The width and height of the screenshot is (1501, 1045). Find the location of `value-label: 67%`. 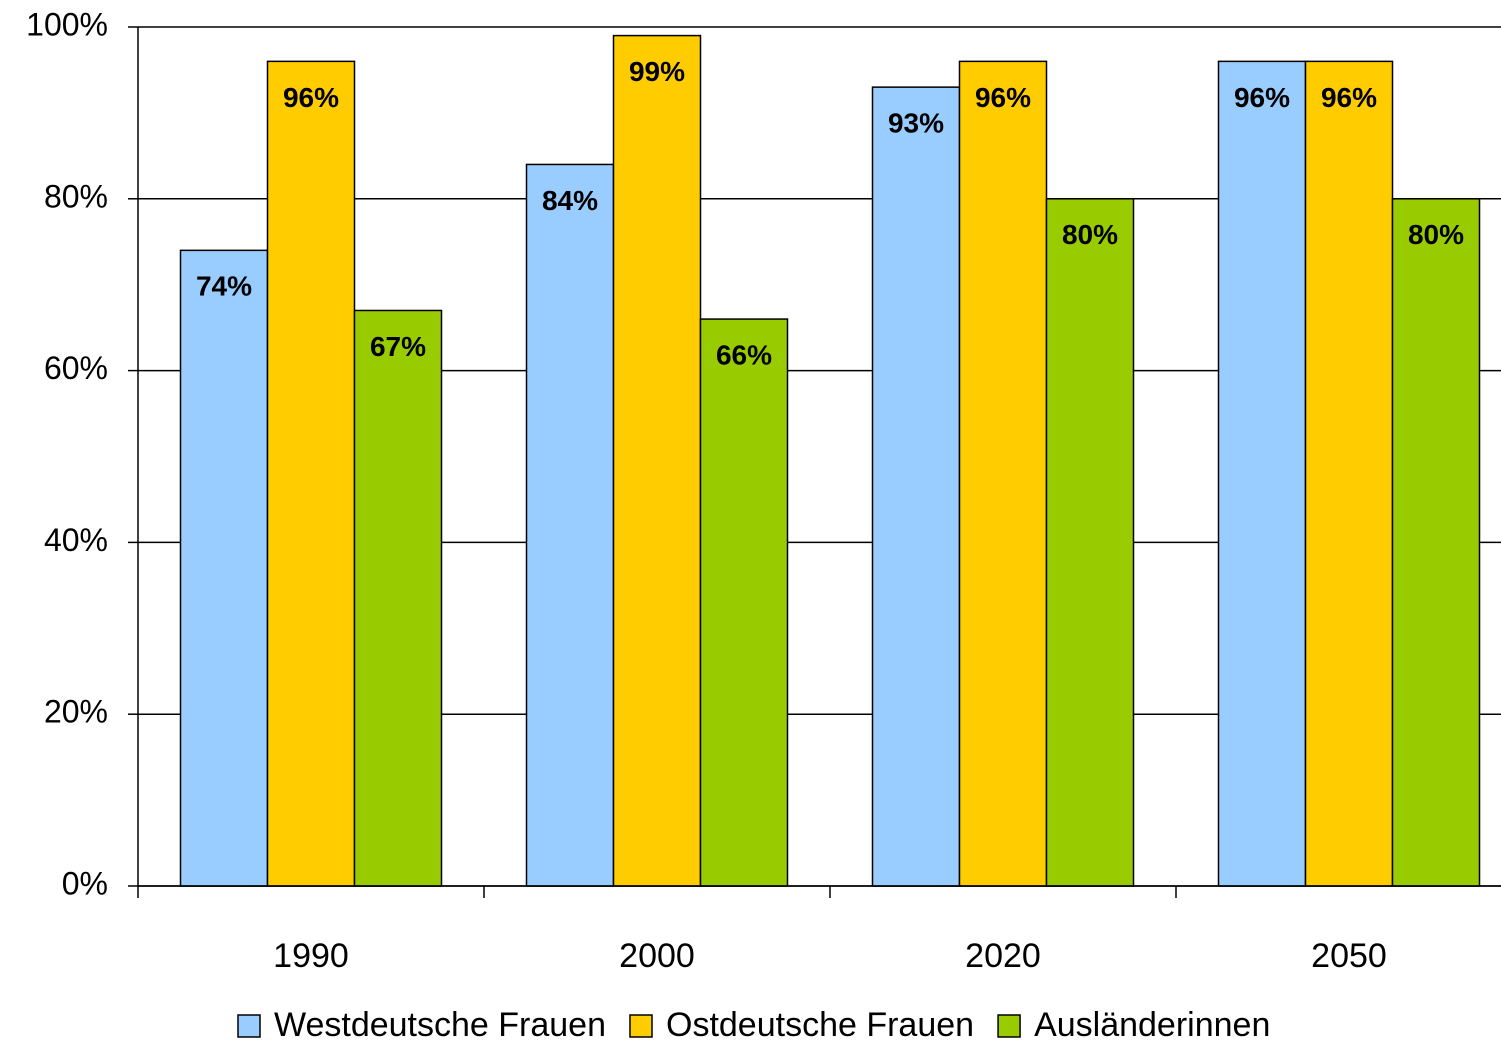

value-label: 67% is located at coordinates (398, 346).